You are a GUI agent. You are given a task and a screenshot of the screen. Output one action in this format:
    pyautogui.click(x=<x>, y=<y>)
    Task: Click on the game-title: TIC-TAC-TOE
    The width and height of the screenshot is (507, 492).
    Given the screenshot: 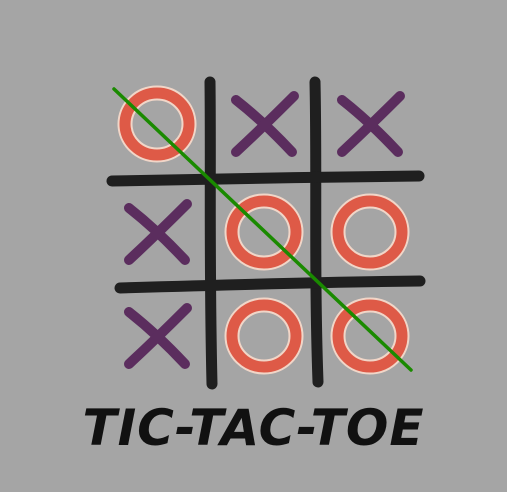 What is the action you would take?
    pyautogui.click(x=253, y=428)
    